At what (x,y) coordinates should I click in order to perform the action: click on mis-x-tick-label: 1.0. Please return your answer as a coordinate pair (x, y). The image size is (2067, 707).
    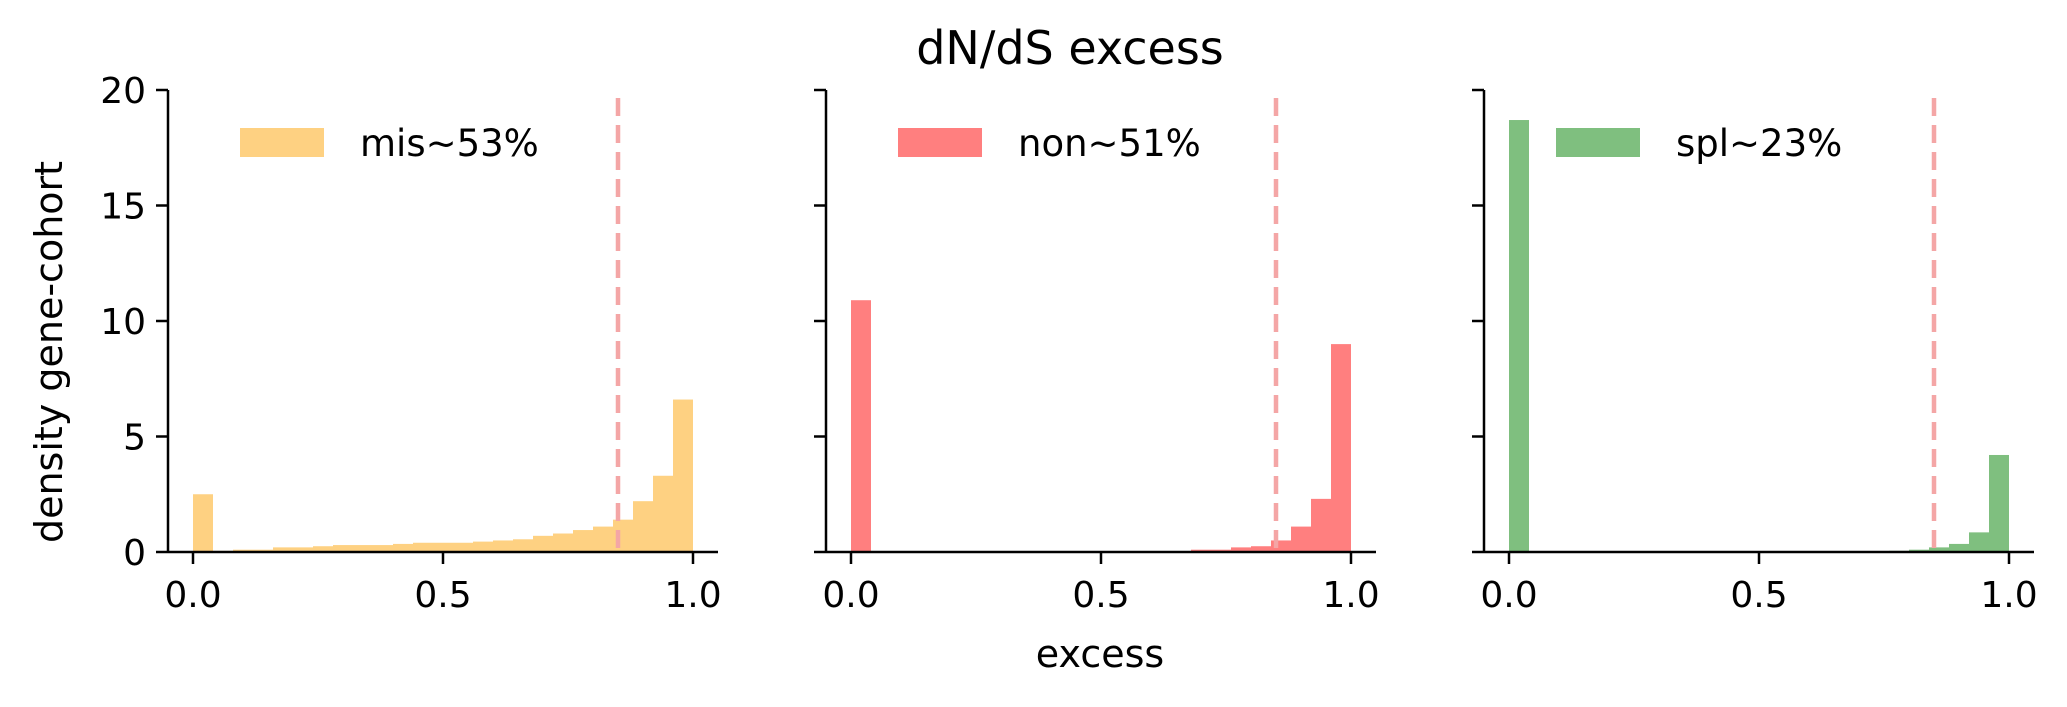
    Looking at the image, I should click on (692, 595).